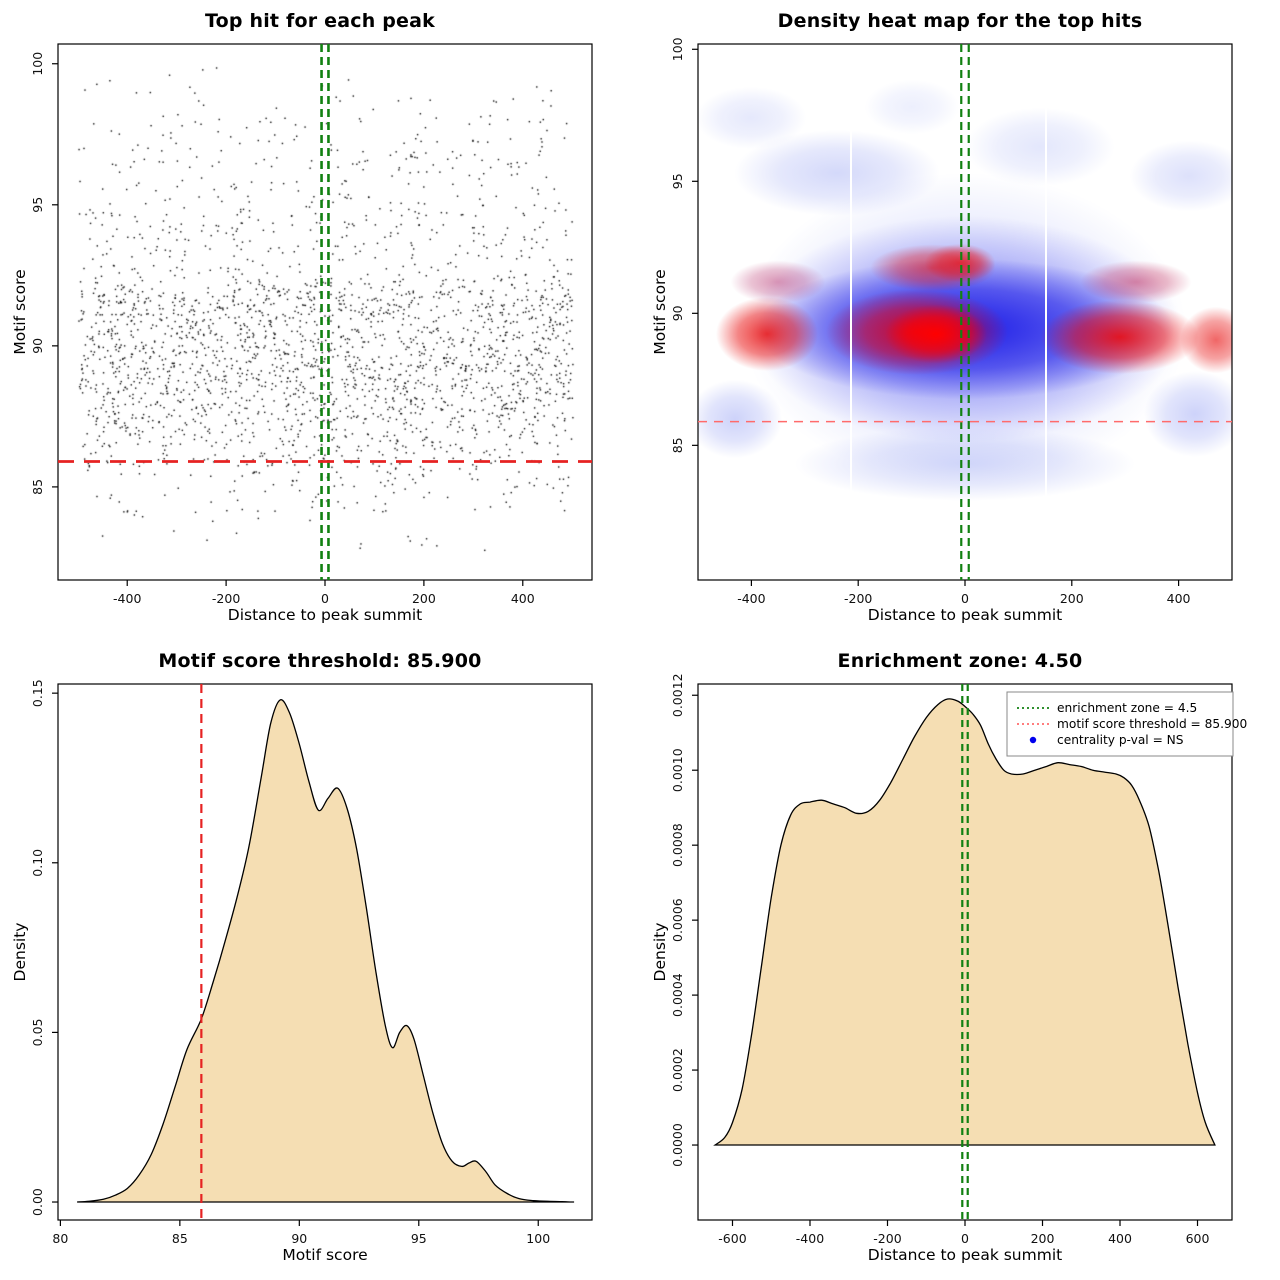 Image resolution: width=1280 pixels, height=1280 pixels. What do you see at coordinates (677, 695) in the screenshot?
I see `svg-text: 0.0012` at bounding box center [677, 695].